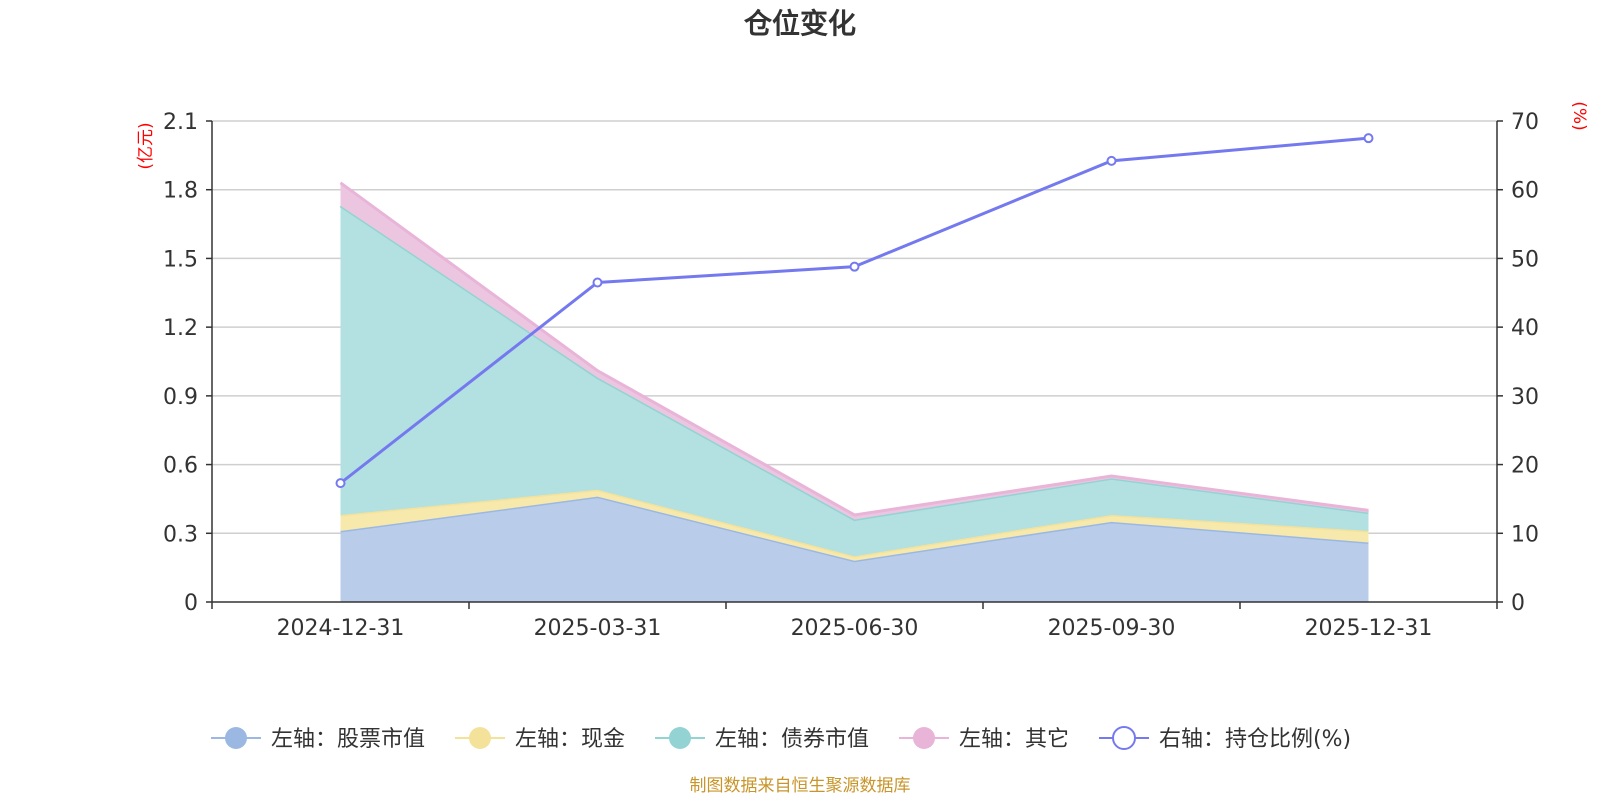  Describe the element at coordinates (1518, 603) in the screenshot. I see `right-tick-label: 0` at that location.